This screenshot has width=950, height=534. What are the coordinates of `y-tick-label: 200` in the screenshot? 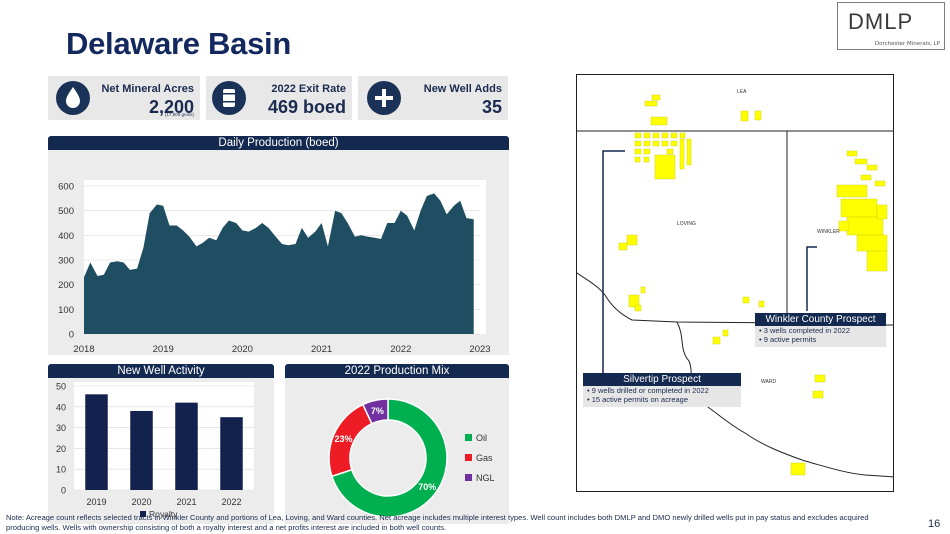 It's located at (66, 285).